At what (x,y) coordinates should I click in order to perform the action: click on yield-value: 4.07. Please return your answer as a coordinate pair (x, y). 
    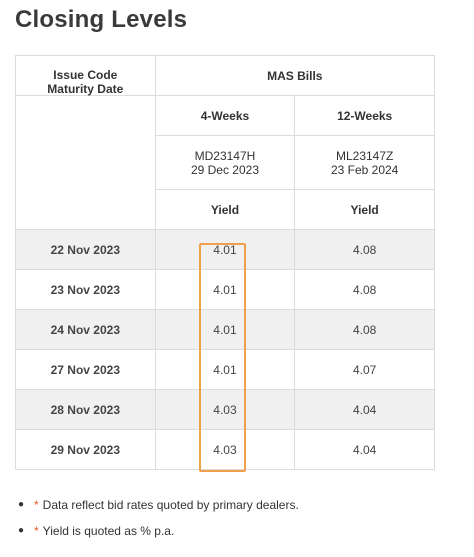
    Looking at the image, I should click on (364, 369).